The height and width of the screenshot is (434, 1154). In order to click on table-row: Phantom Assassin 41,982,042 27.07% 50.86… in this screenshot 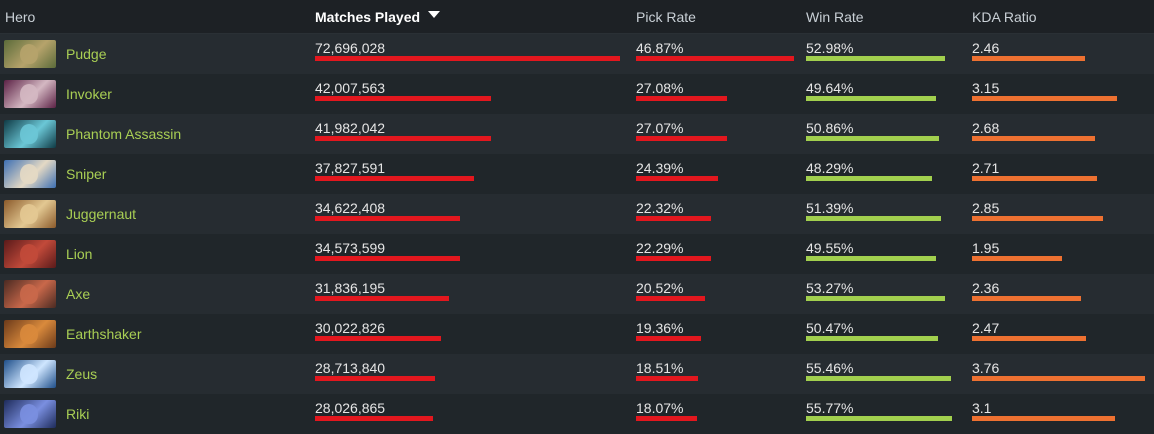, I will do `click(577, 134)`.